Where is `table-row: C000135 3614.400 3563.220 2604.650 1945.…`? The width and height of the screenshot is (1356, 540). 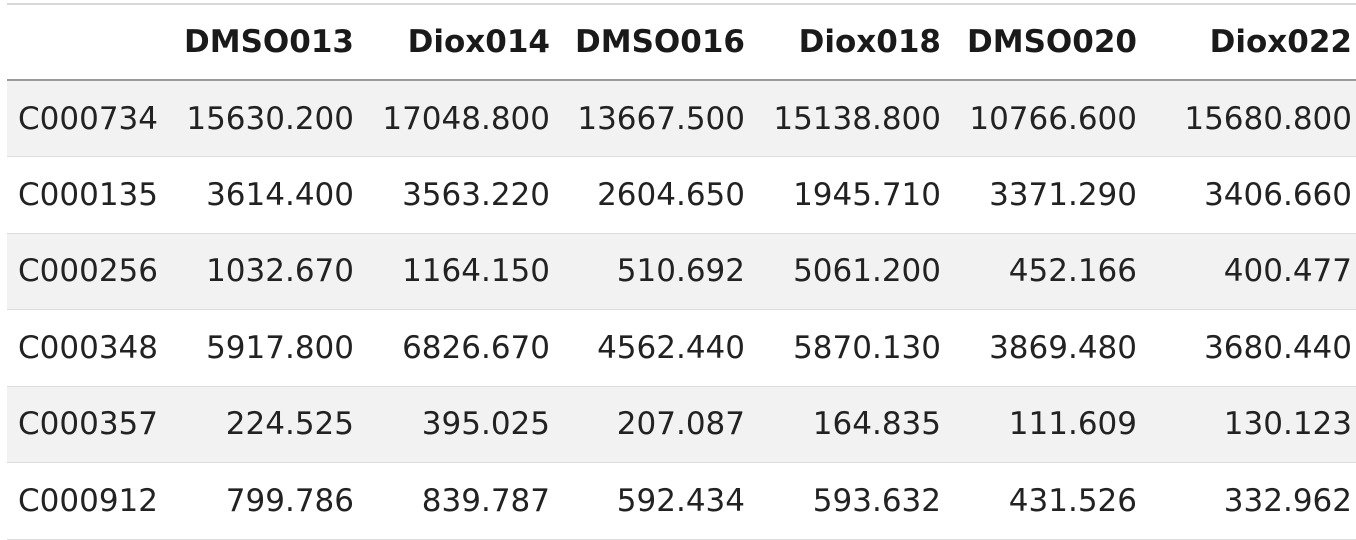
table-row: C000135 3614.400 3563.220 2604.650 1945.… is located at coordinates (681, 195).